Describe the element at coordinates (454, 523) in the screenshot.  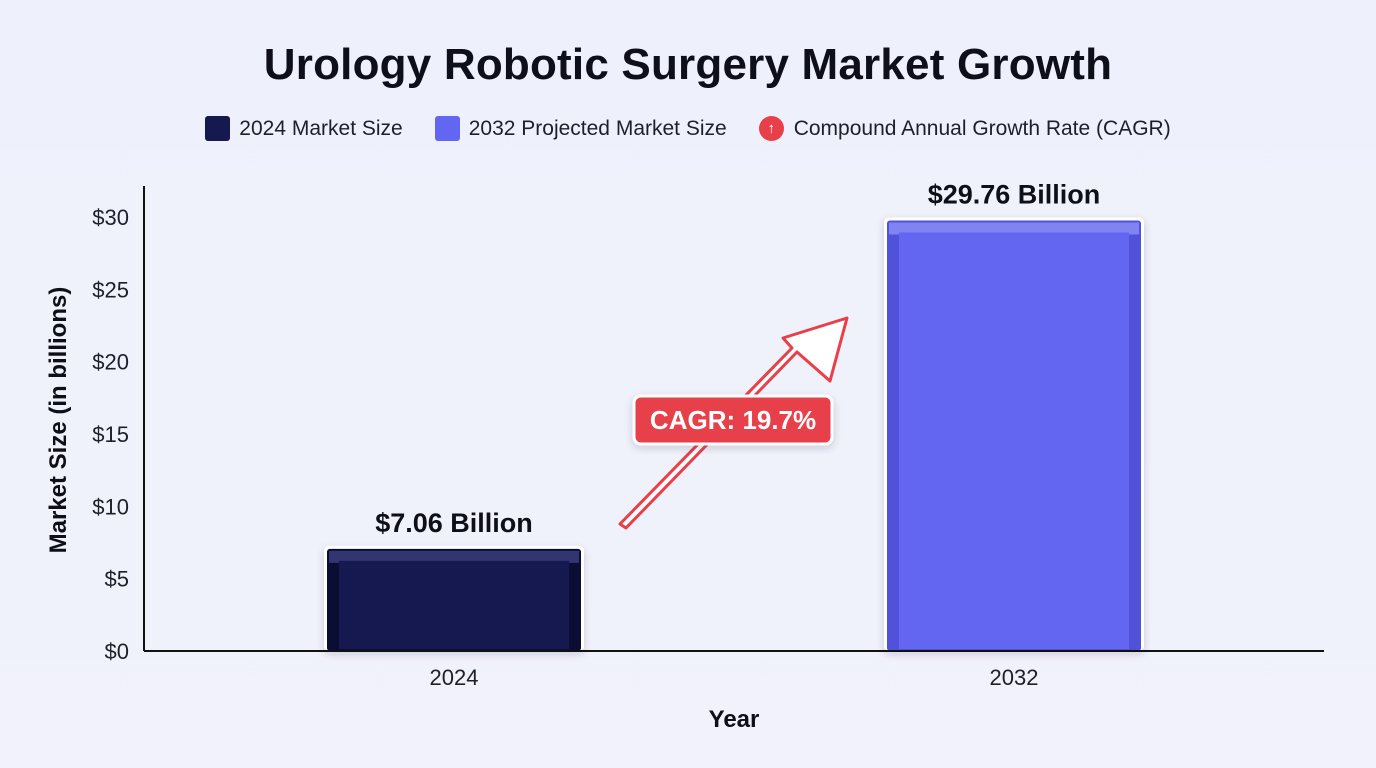
I see `data-label: $7.06 Billion` at that location.